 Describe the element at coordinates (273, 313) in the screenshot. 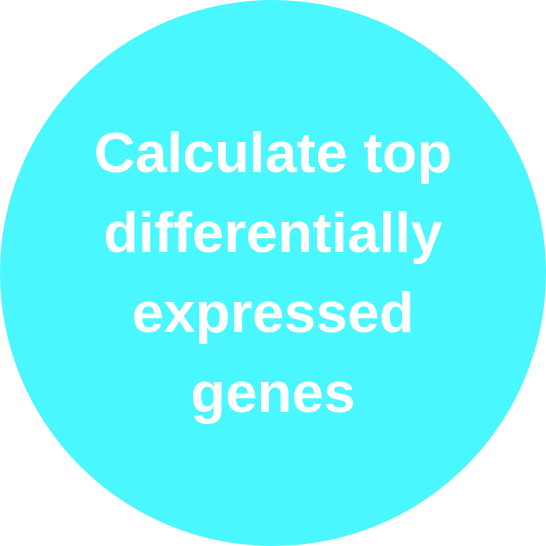

I see `step-label-line-3: expressed` at that location.